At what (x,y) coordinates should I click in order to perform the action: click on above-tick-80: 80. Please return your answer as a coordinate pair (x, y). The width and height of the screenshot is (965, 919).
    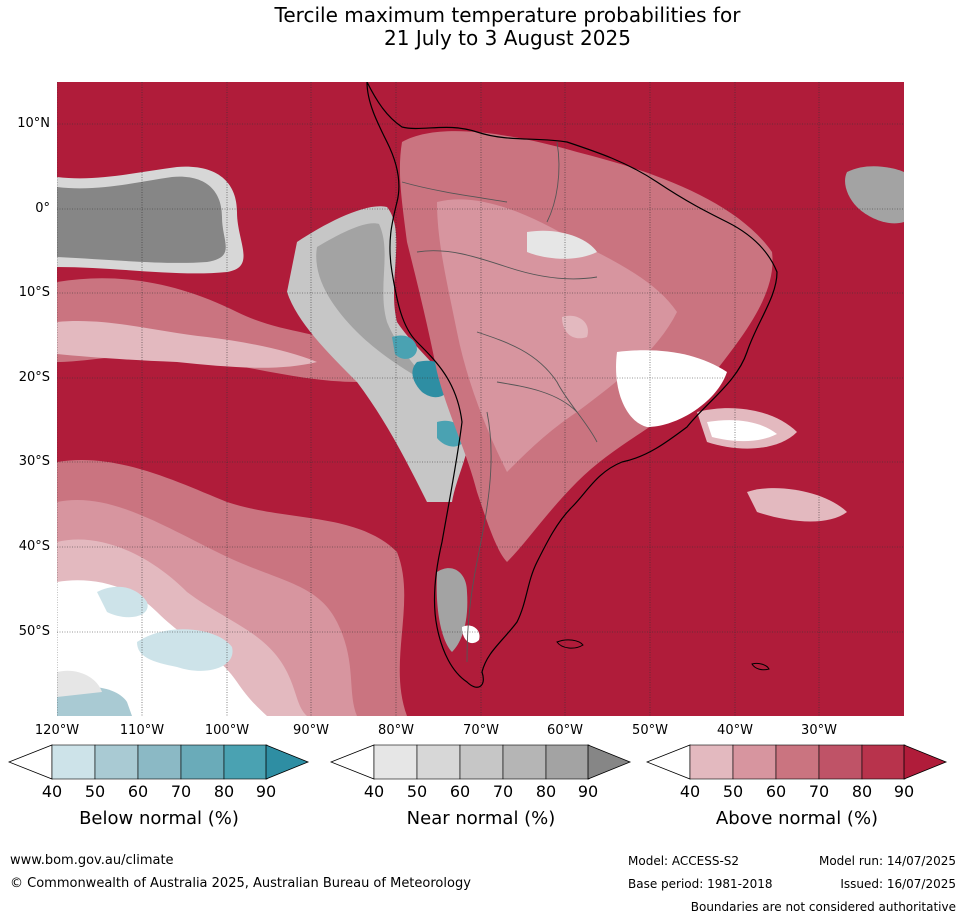
    Looking at the image, I should click on (862, 791).